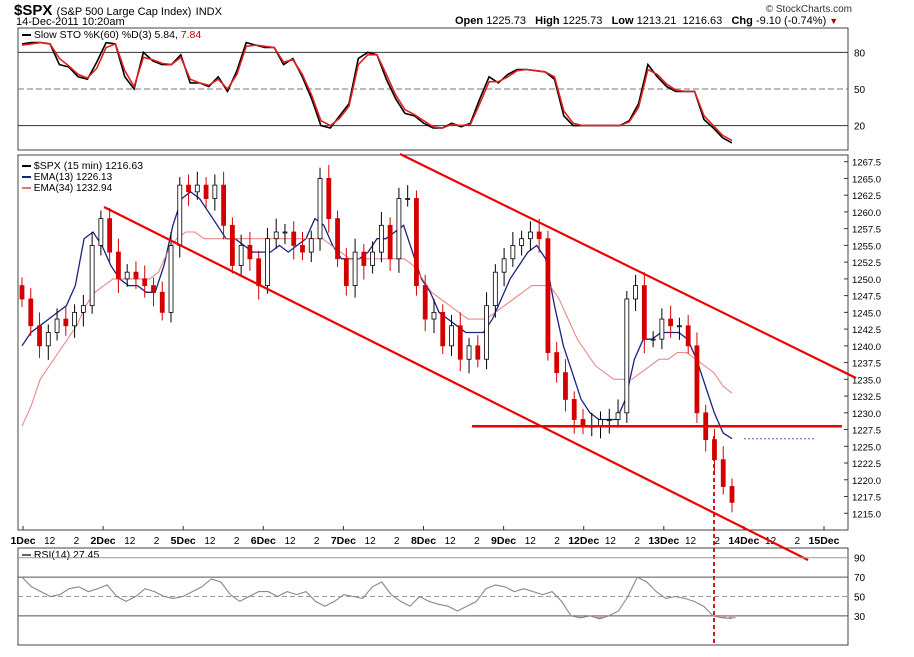  What do you see at coordinates (343, 541) in the screenshot?
I see `x-tick-label: 7Dec` at bounding box center [343, 541].